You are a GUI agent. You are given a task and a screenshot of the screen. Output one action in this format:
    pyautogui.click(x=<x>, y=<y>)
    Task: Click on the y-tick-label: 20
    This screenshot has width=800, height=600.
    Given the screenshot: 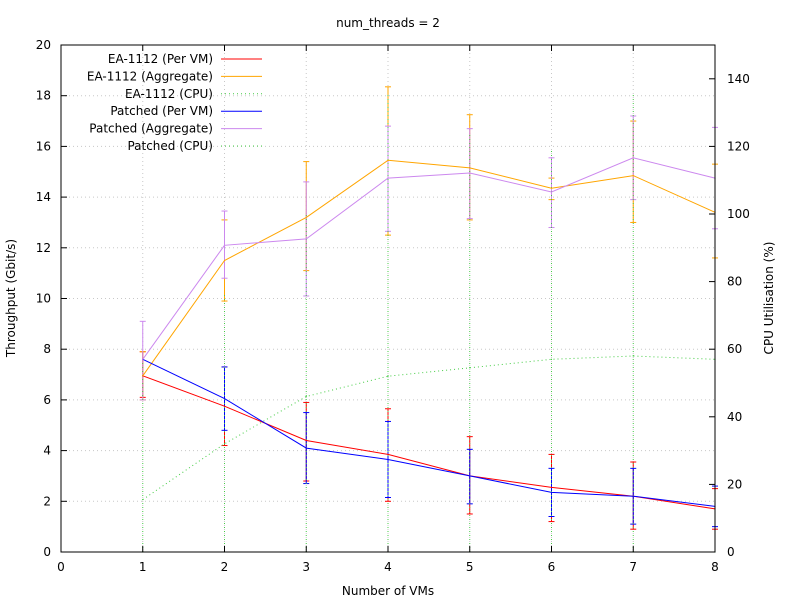 What is the action you would take?
    pyautogui.click(x=43, y=45)
    